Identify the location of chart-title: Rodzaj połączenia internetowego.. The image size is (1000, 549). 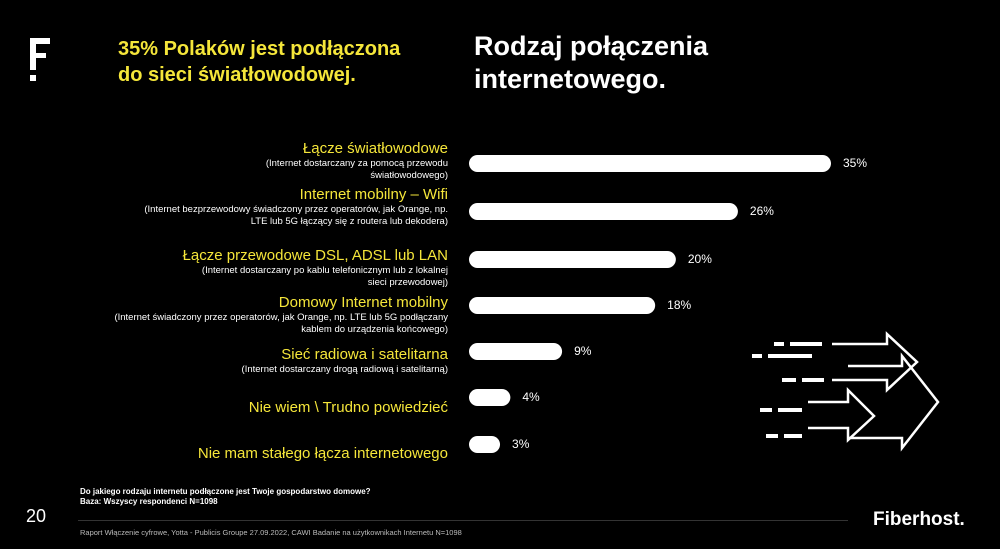
(591, 62).